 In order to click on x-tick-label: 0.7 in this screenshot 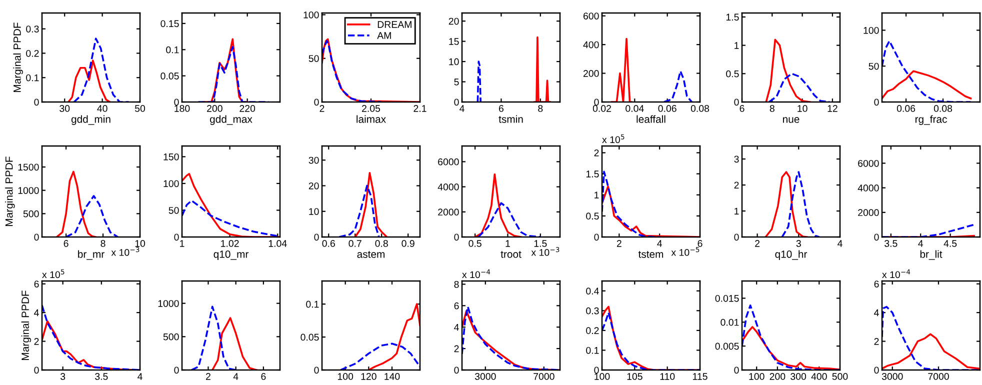, I will do `click(355, 243)`.